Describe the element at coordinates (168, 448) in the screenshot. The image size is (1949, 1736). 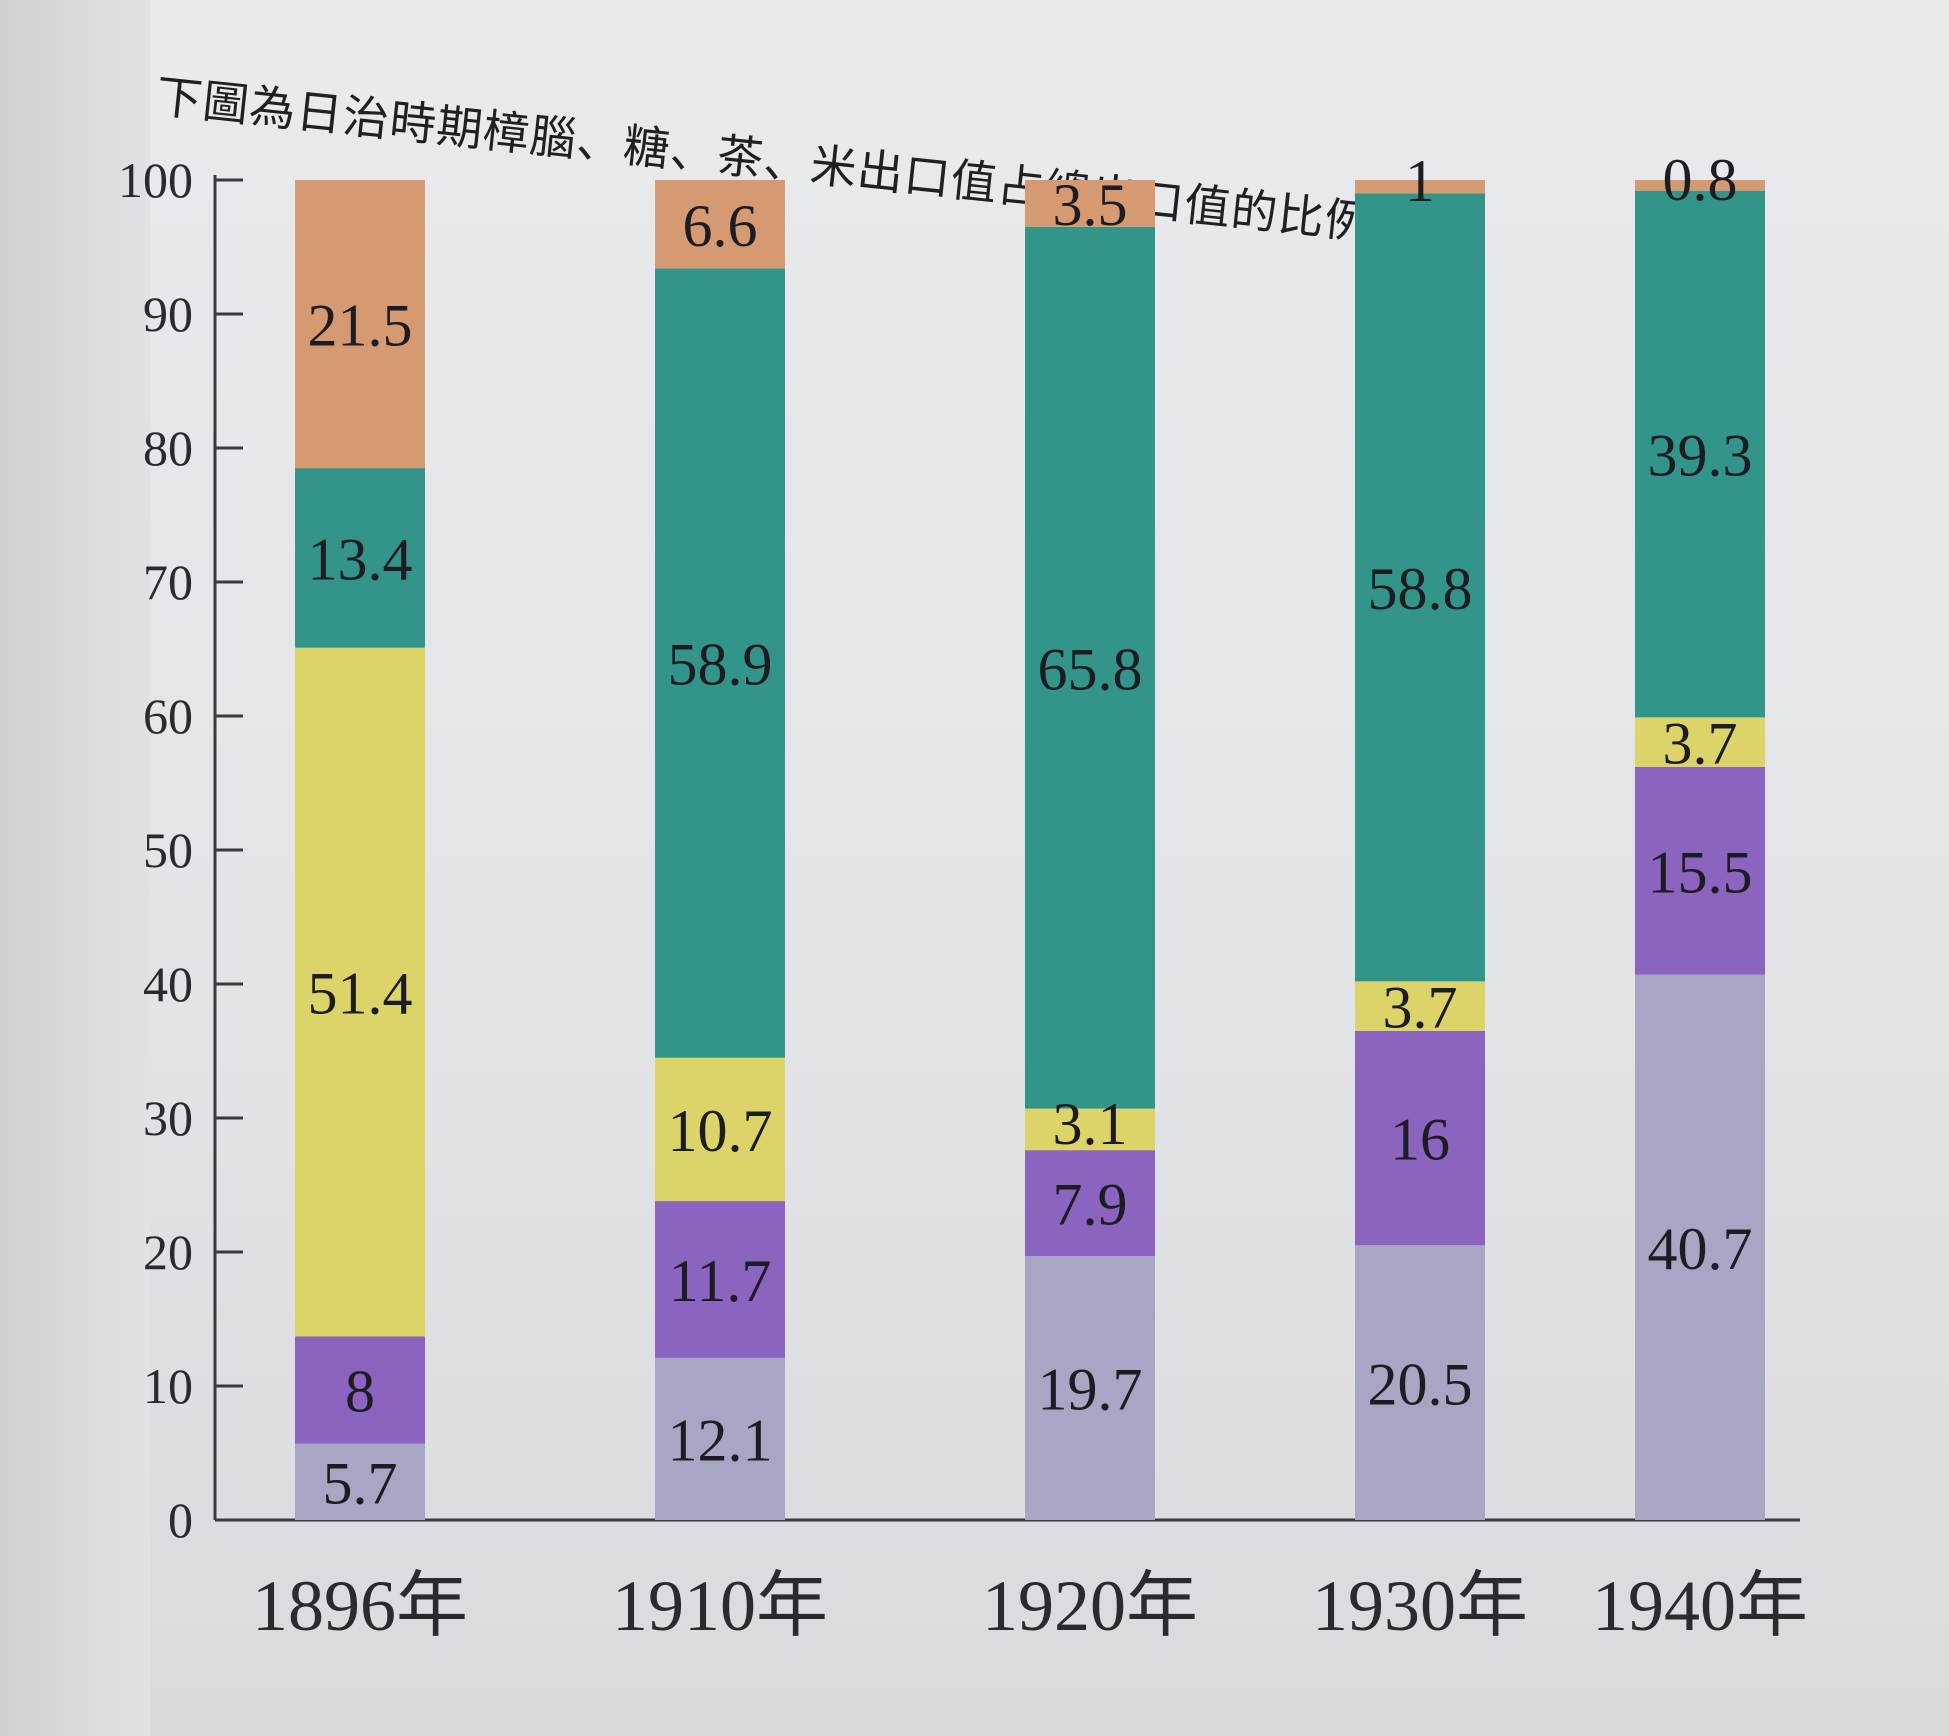
I see `y-tick-label: 80` at that location.